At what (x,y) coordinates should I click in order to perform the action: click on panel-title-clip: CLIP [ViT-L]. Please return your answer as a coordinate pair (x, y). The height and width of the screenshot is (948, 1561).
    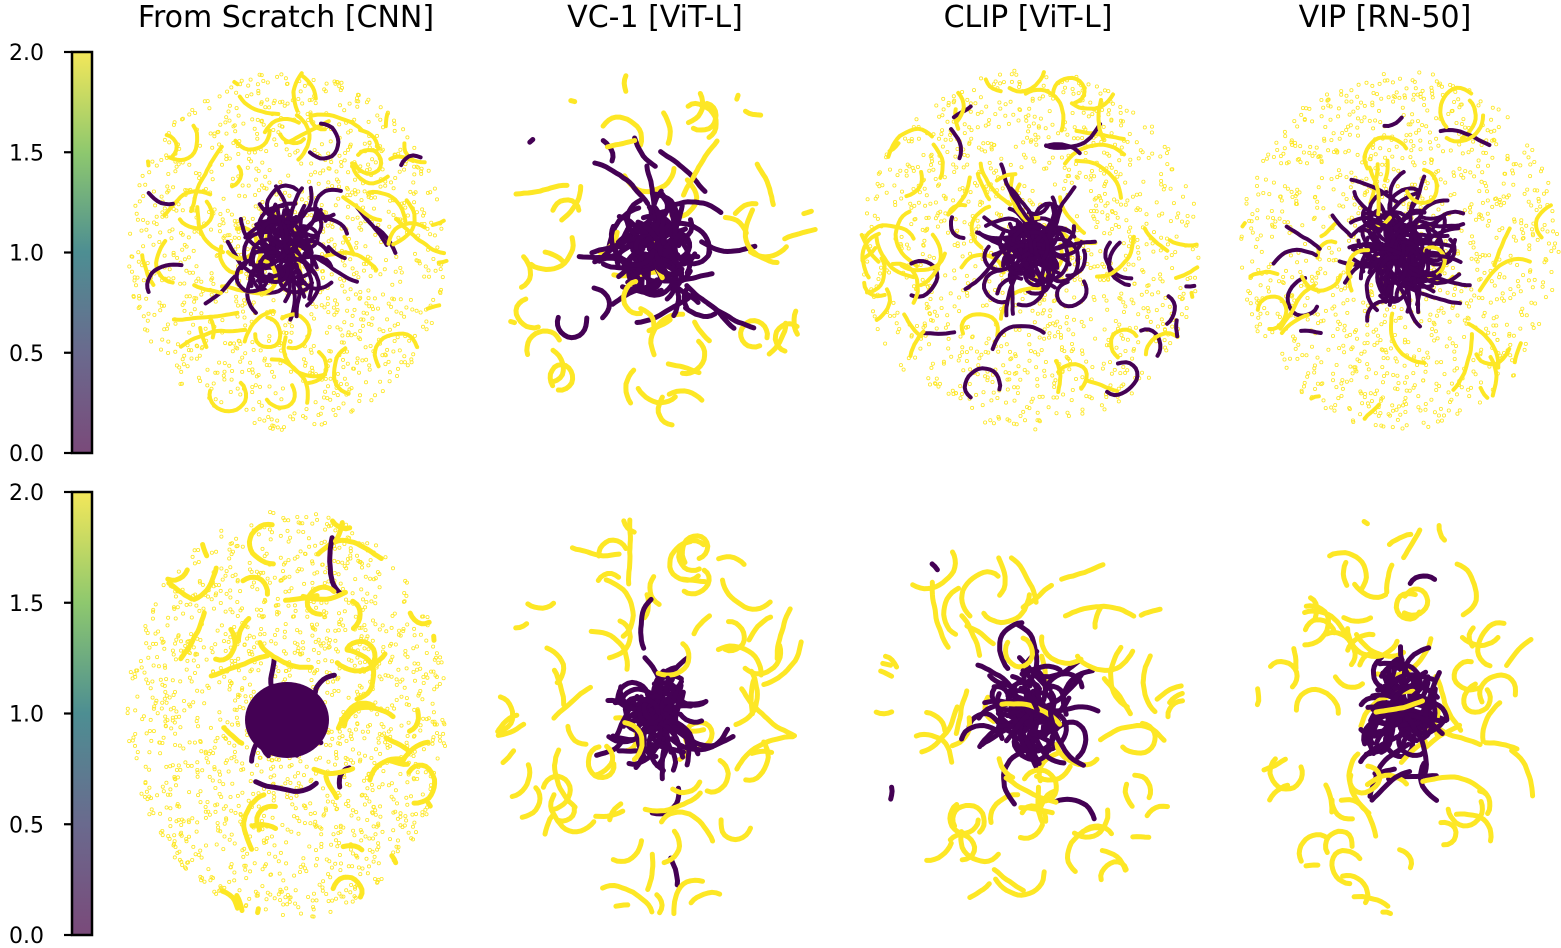
    Looking at the image, I should click on (1028, 17).